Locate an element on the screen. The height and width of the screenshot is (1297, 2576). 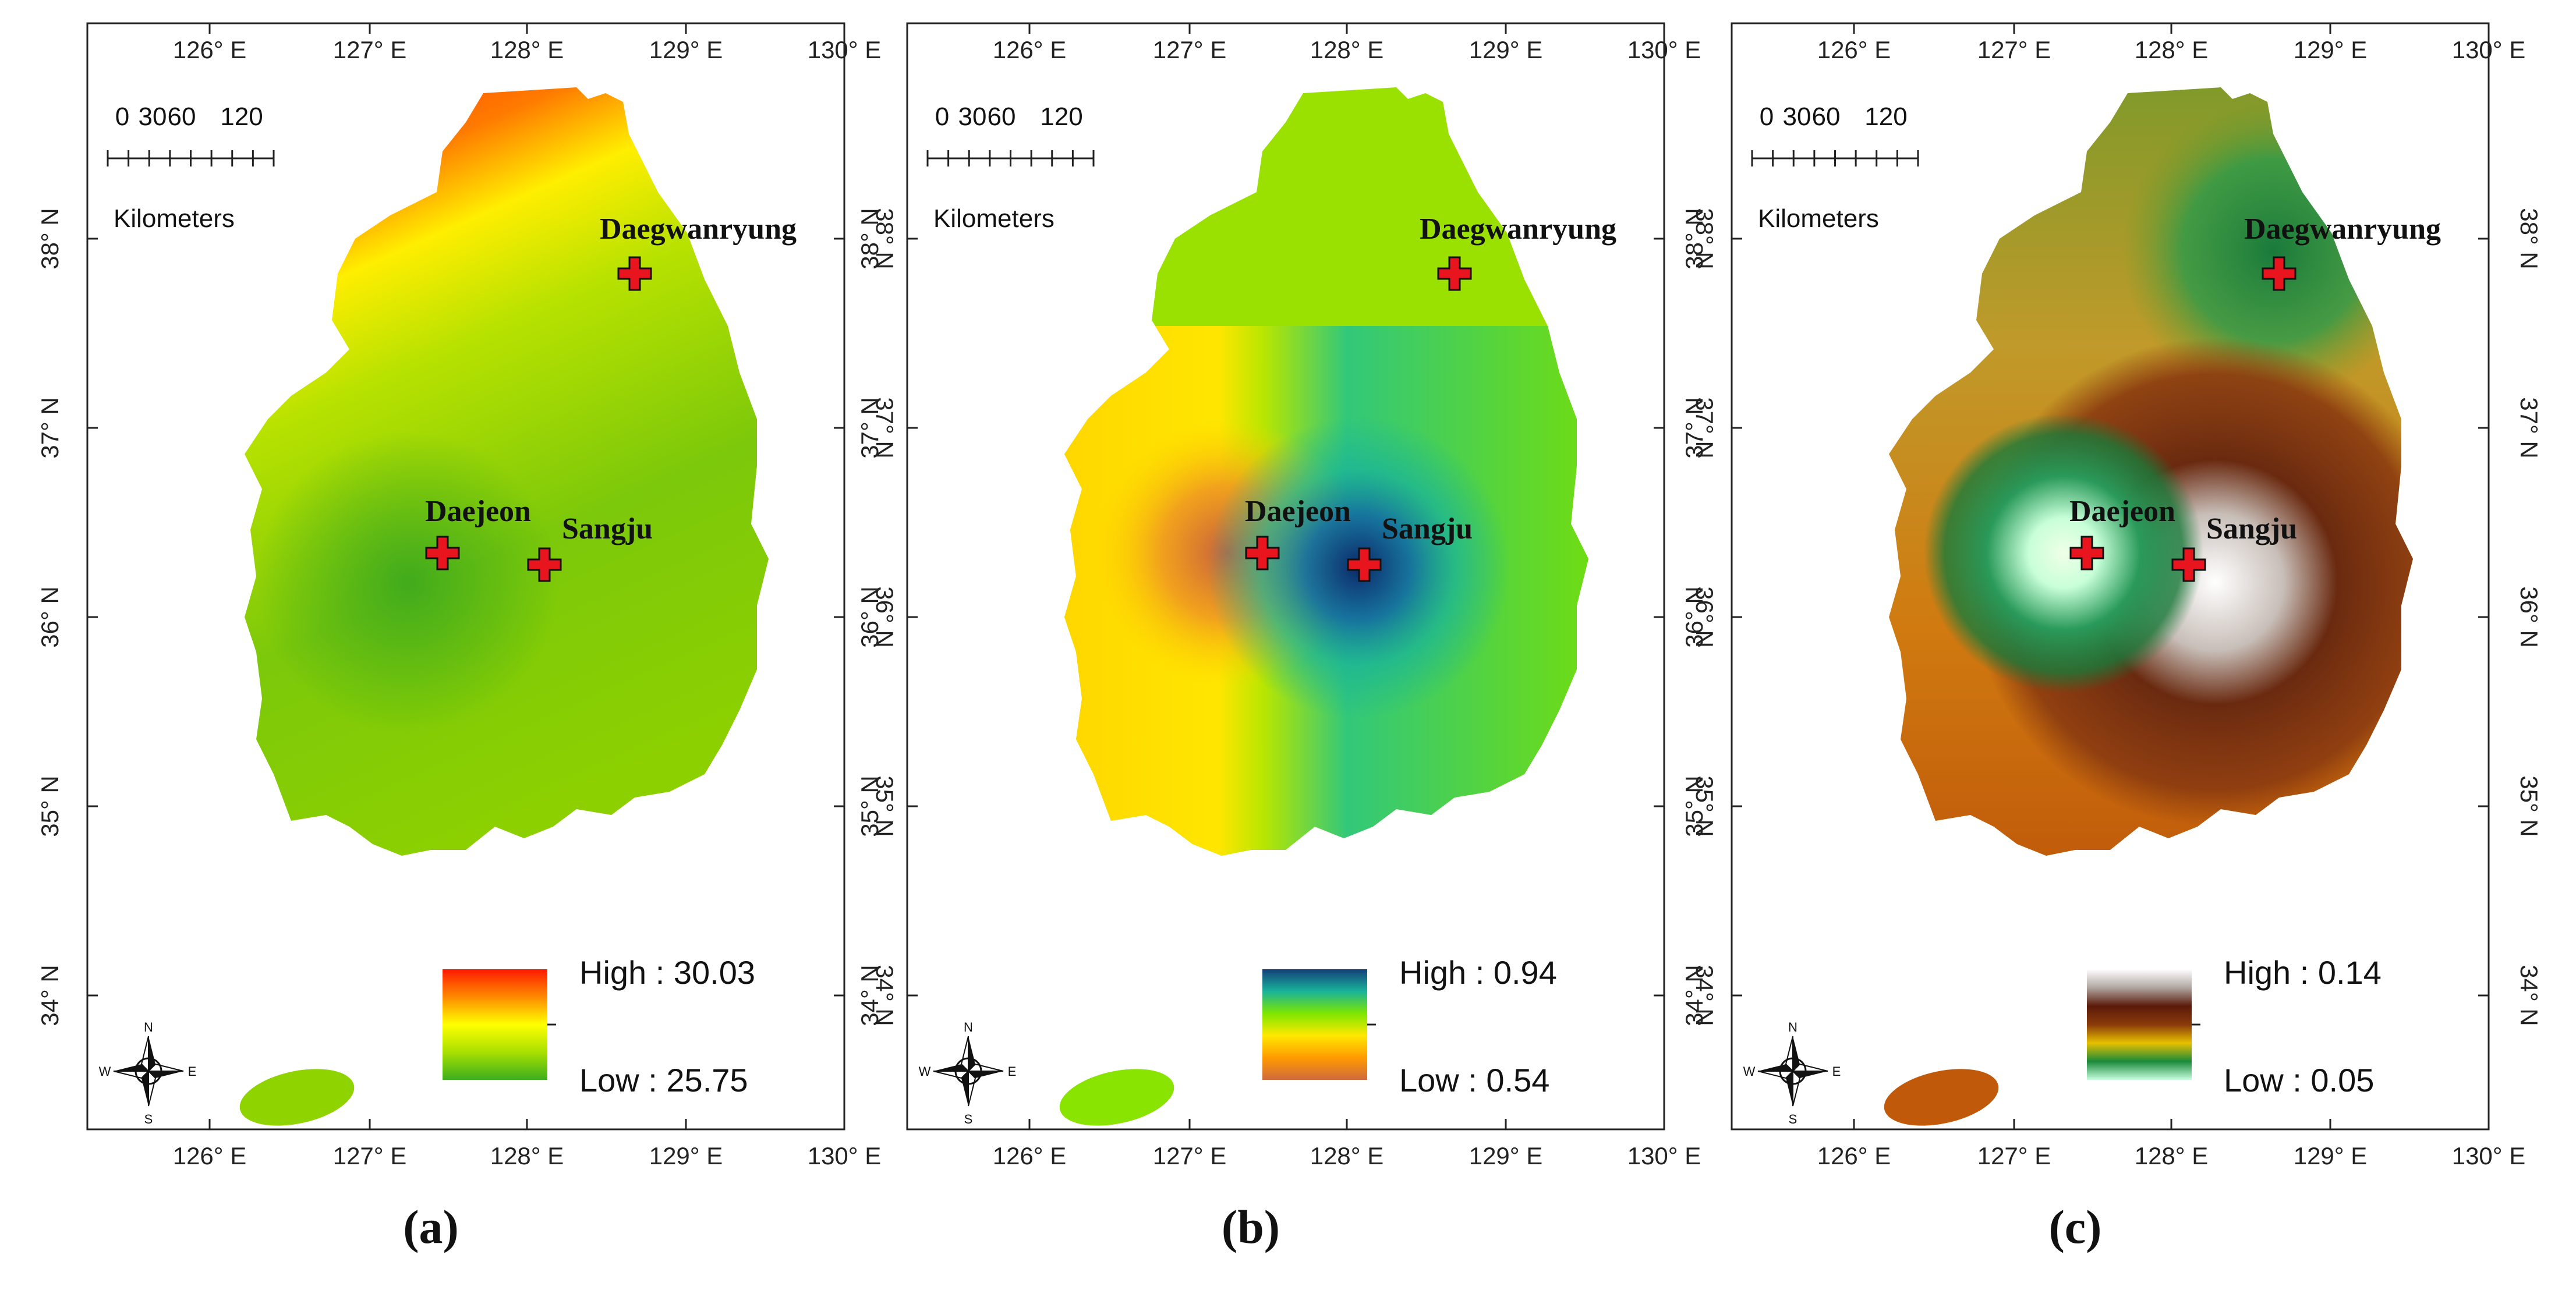
legend: High : 0.14 Low : 0.05 is located at coordinates (2234, 1026).